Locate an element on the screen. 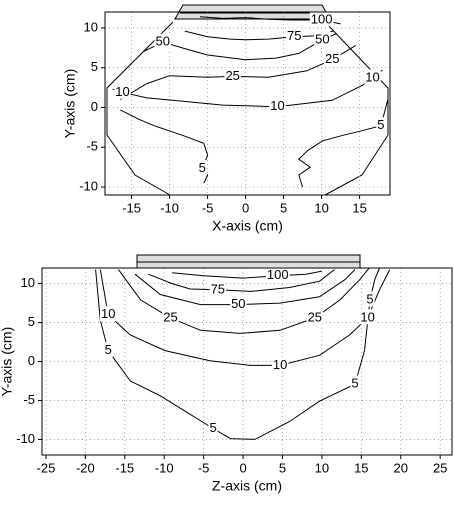  x-tick-label: -25 is located at coordinates (46, 467).